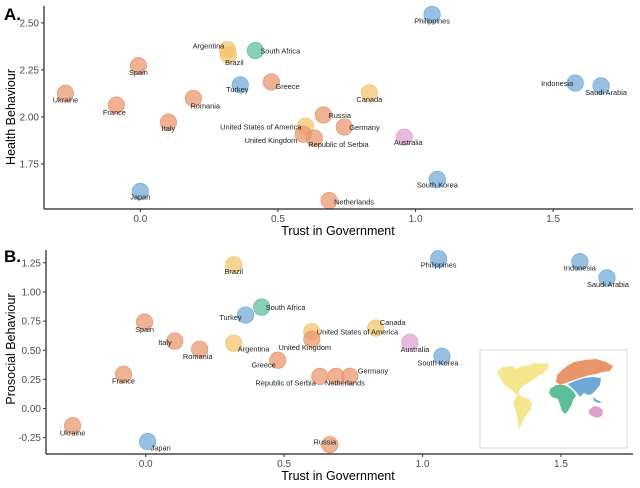 This screenshot has height=488, width=640. Describe the element at coordinates (312, 339) in the screenshot. I see `point-united-kingdom` at that location.